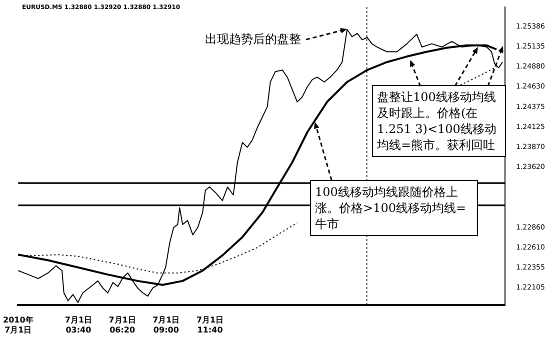 This screenshot has height=338, width=547. Describe the element at coordinates (166, 325) in the screenshot. I see `x-tick-label: 7月1日 09:00` at that location.